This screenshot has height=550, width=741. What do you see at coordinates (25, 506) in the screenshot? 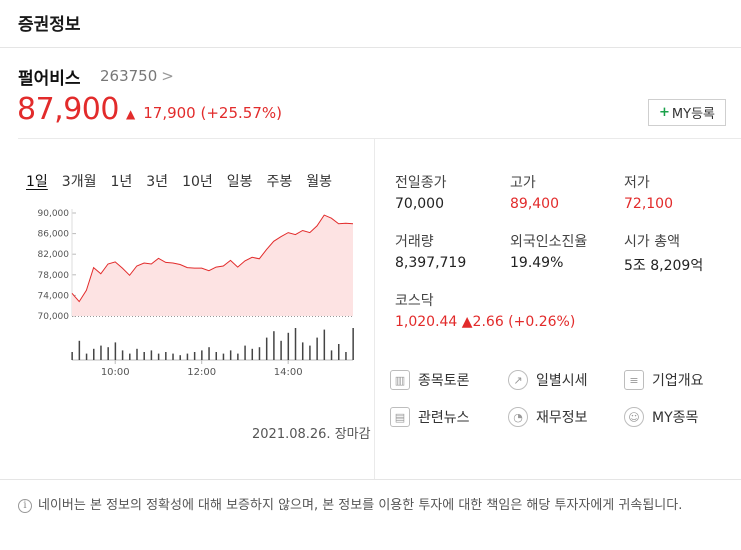
I see `info-icon: i` at bounding box center [25, 506].